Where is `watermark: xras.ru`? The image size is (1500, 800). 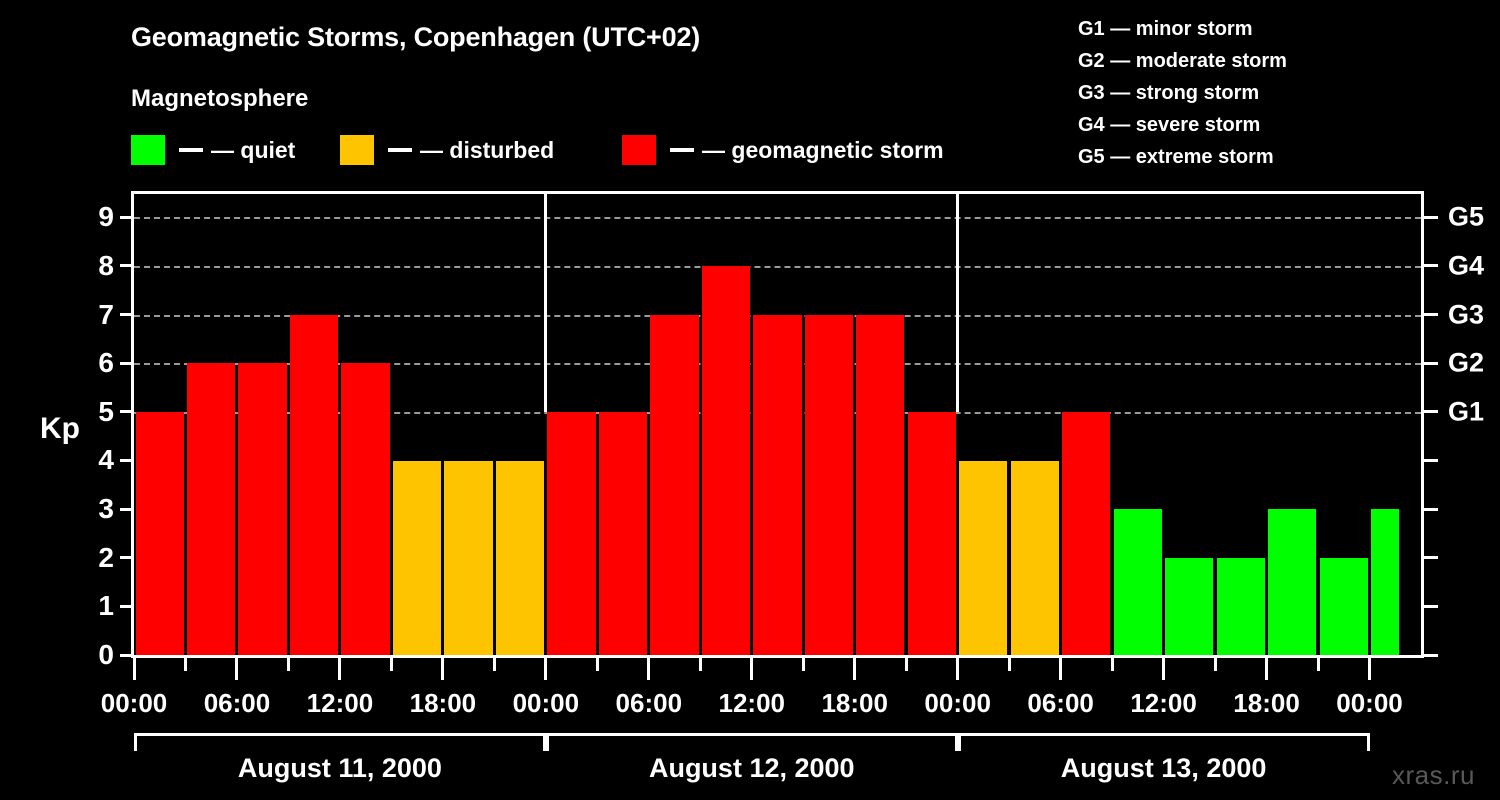
watermark: xras.ru is located at coordinates (1433, 775).